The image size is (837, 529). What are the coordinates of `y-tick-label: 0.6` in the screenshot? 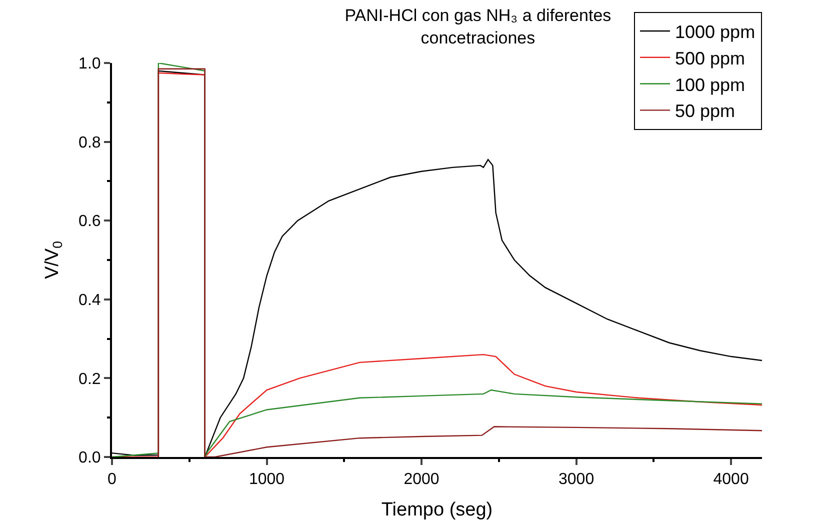 It's located at (89, 221).